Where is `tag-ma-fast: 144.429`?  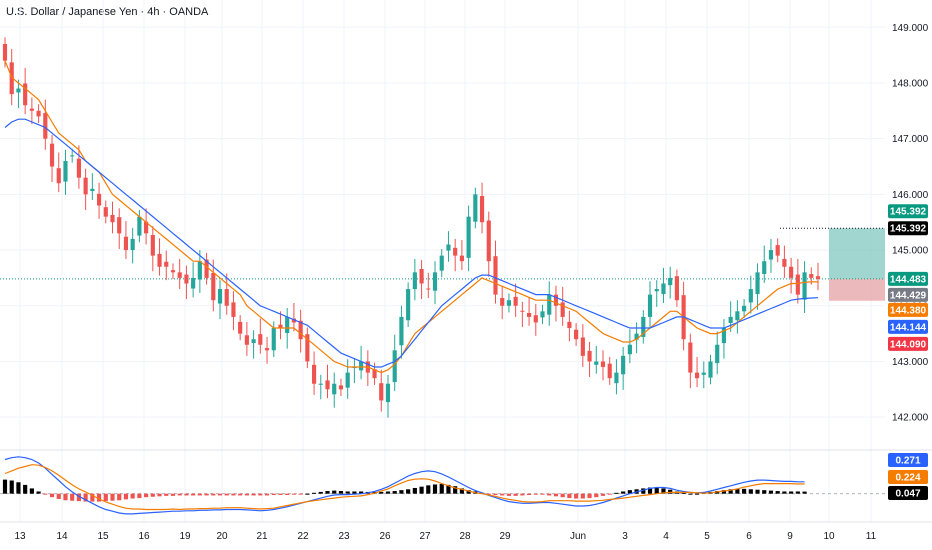
tag-ma-fast: 144.429 is located at coordinates (908, 294).